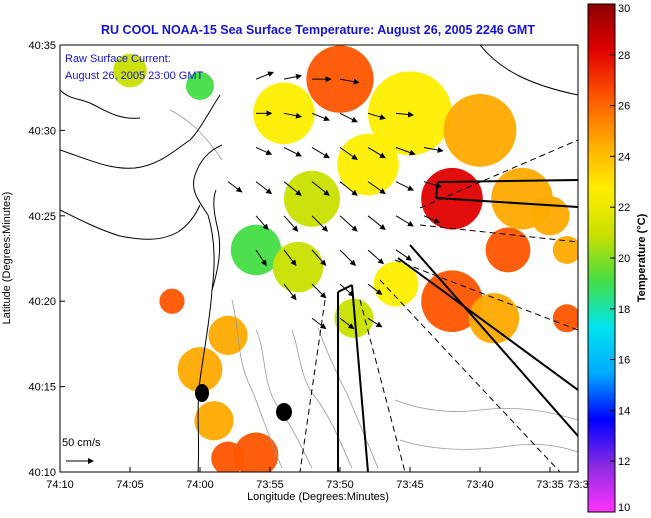 The image size is (651, 518). Describe the element at coordinates (528, 70) in the screenshot. I see `coastline-li` at that location.